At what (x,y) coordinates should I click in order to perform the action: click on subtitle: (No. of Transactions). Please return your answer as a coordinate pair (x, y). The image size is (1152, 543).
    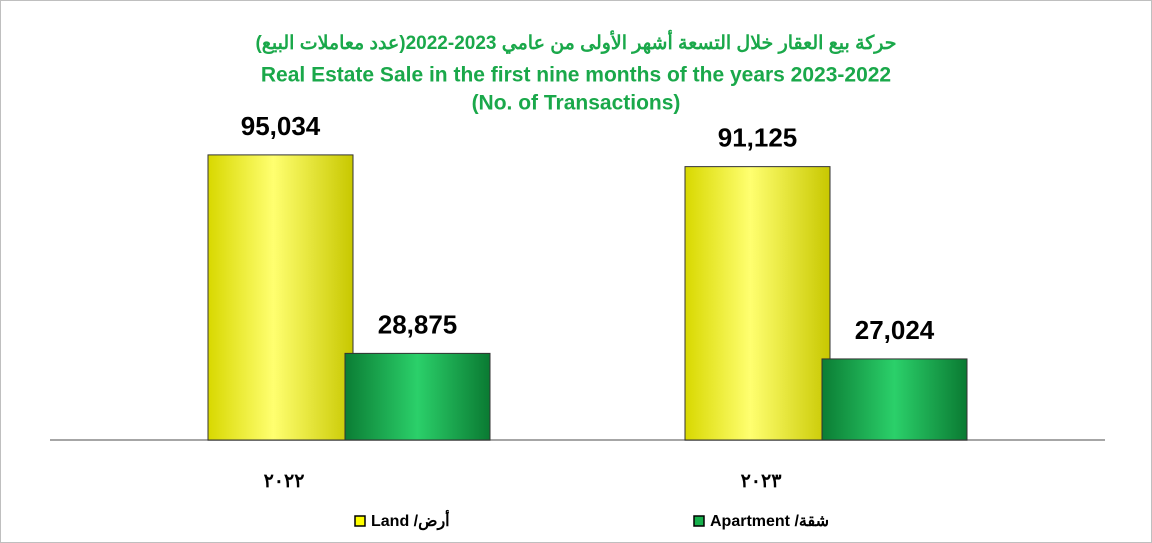
    Looking at the image, I should click on (576, 103).